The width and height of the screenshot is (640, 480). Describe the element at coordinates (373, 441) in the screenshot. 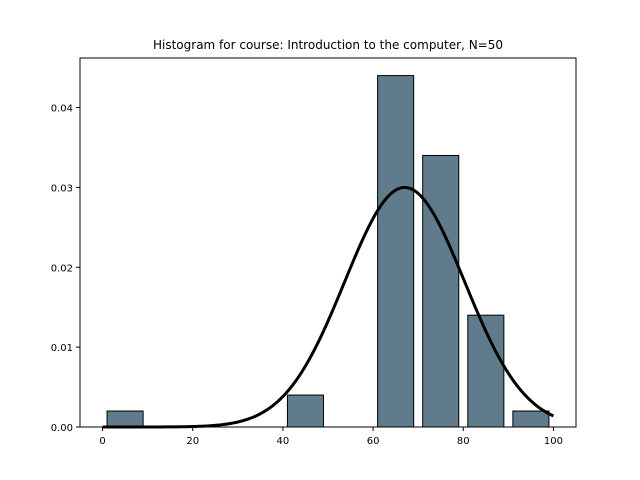

I see `x-tick-label: 60` at that location.